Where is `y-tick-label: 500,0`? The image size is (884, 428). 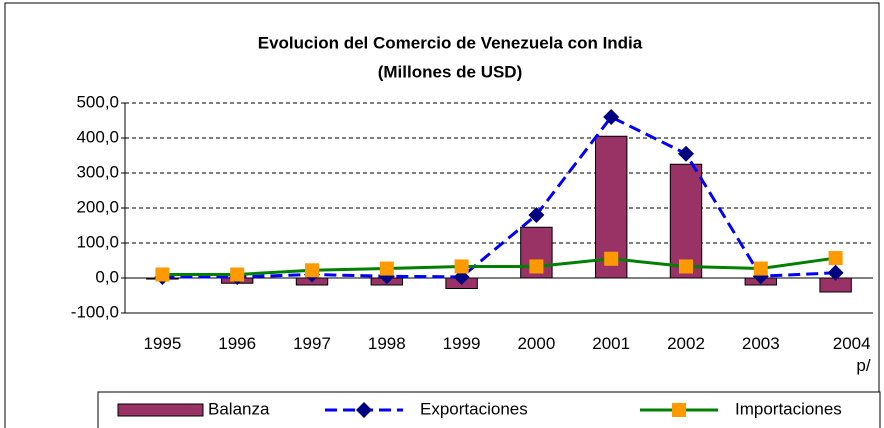 y-tick-label: 500,0 is located at coordinates (97, 101).